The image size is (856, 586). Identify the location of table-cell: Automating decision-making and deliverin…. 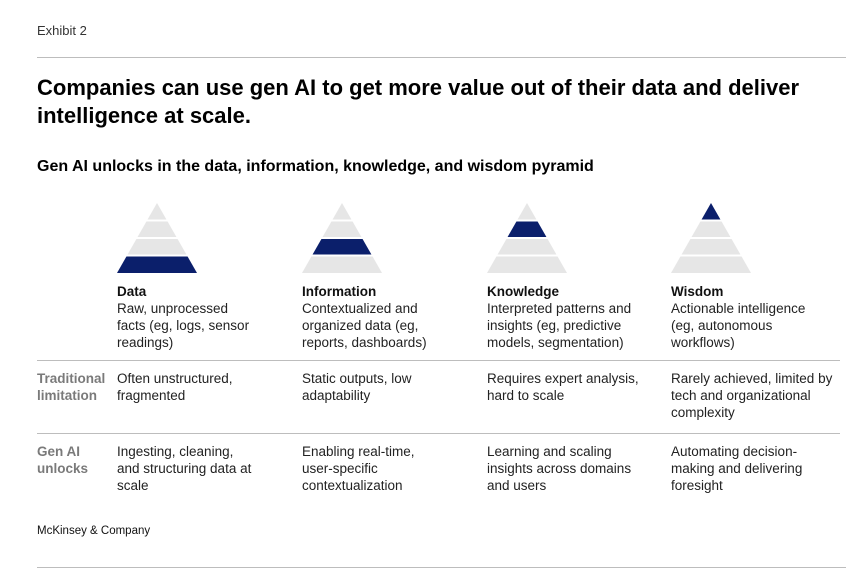
(737, 468).